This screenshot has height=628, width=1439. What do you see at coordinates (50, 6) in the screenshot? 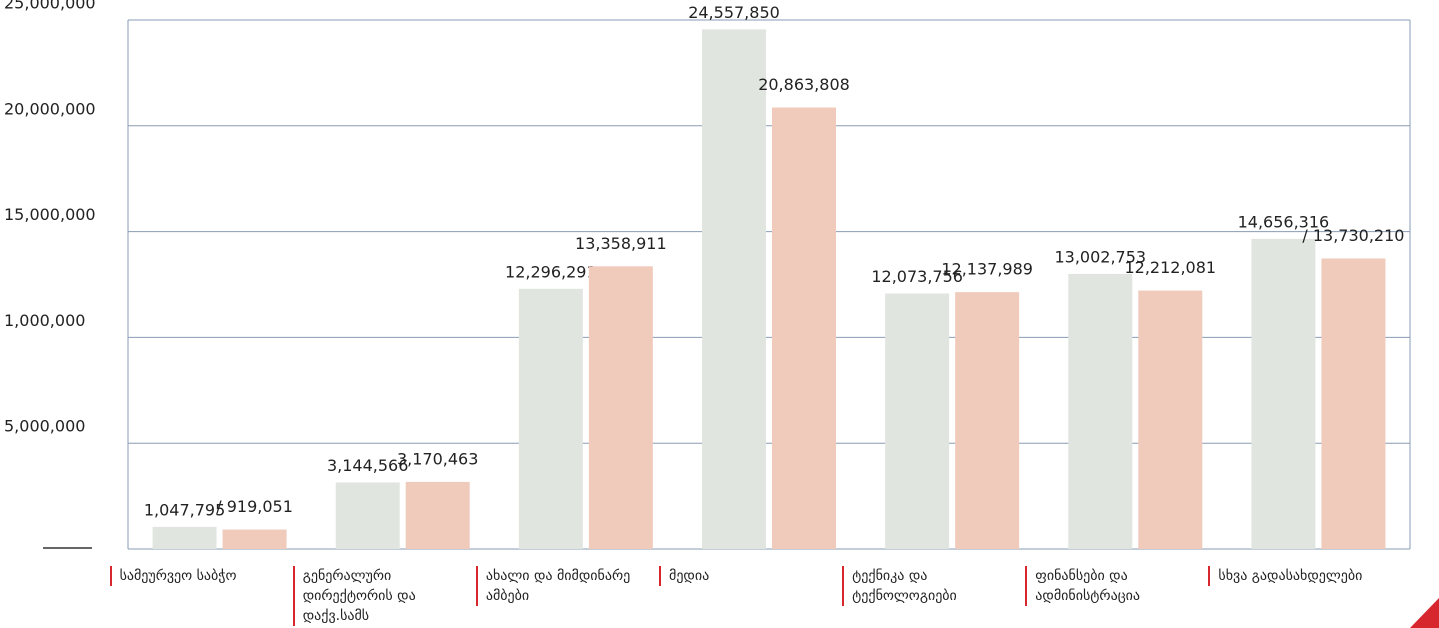
I see `y-tick-label: 25,000,000` at bounding box center [50, 6].